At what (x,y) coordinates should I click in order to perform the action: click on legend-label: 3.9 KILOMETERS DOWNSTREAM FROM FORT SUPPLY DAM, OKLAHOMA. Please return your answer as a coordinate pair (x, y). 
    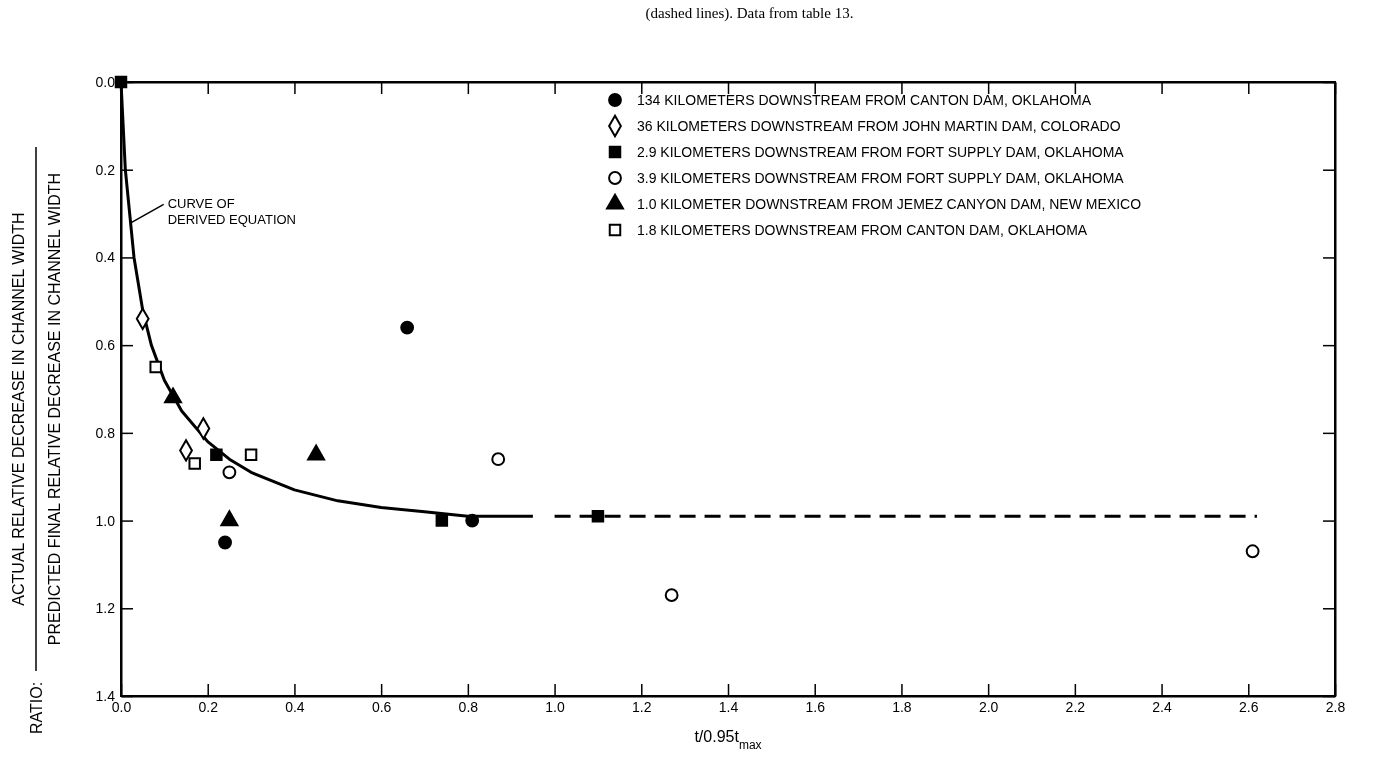
    Looking at the image, I should click on (881, 178).